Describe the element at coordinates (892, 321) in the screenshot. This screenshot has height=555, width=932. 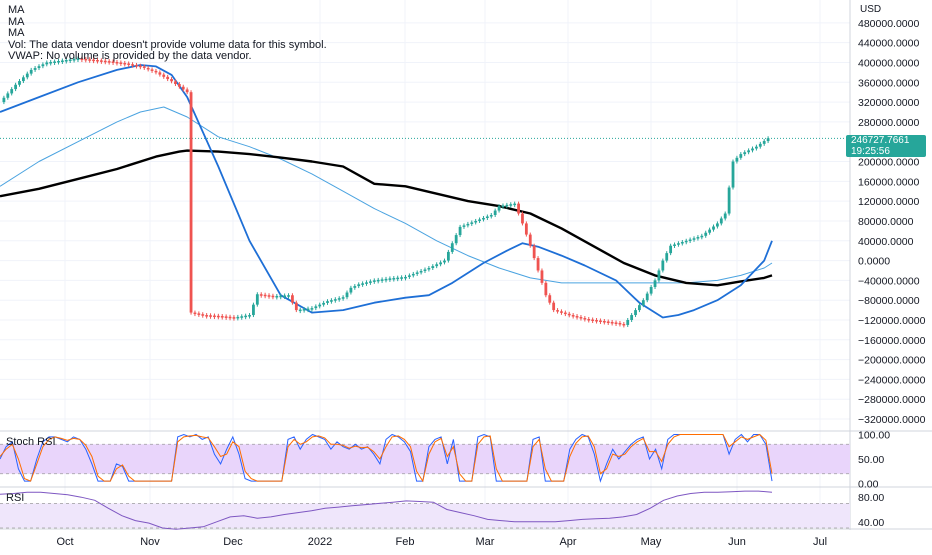
I see `price-tick-label: −120000.0000` at that location.